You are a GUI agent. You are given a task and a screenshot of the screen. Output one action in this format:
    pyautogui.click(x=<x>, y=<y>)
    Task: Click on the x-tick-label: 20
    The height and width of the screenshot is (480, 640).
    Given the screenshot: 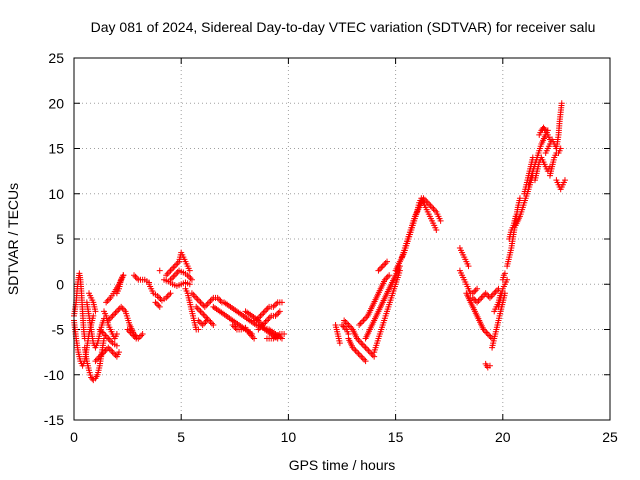 What is the action you would take?
    pyautogui.click(x=503, y=437)
    